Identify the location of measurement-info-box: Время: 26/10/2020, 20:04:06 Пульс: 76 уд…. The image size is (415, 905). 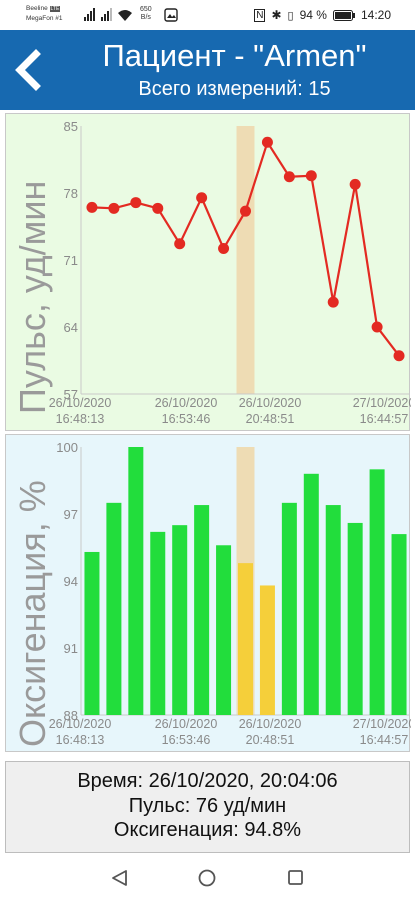
(207, 807).